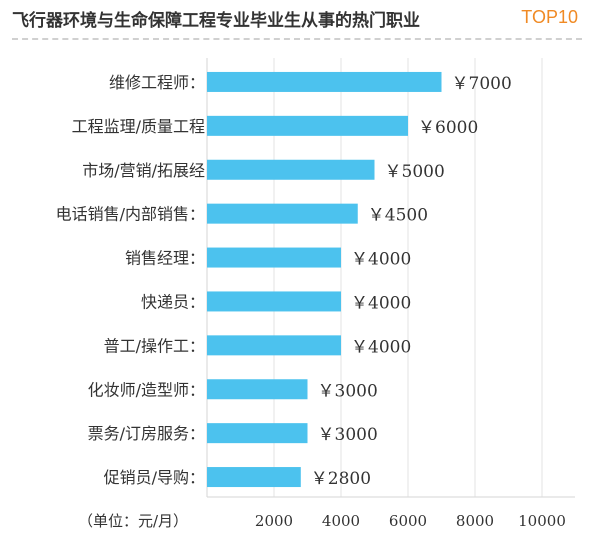 Image resolution: width=600 pixels, height=537 pixels. Describe the element at coordinates (297, 39) in the screenshot. I see `header-divider` at that location.